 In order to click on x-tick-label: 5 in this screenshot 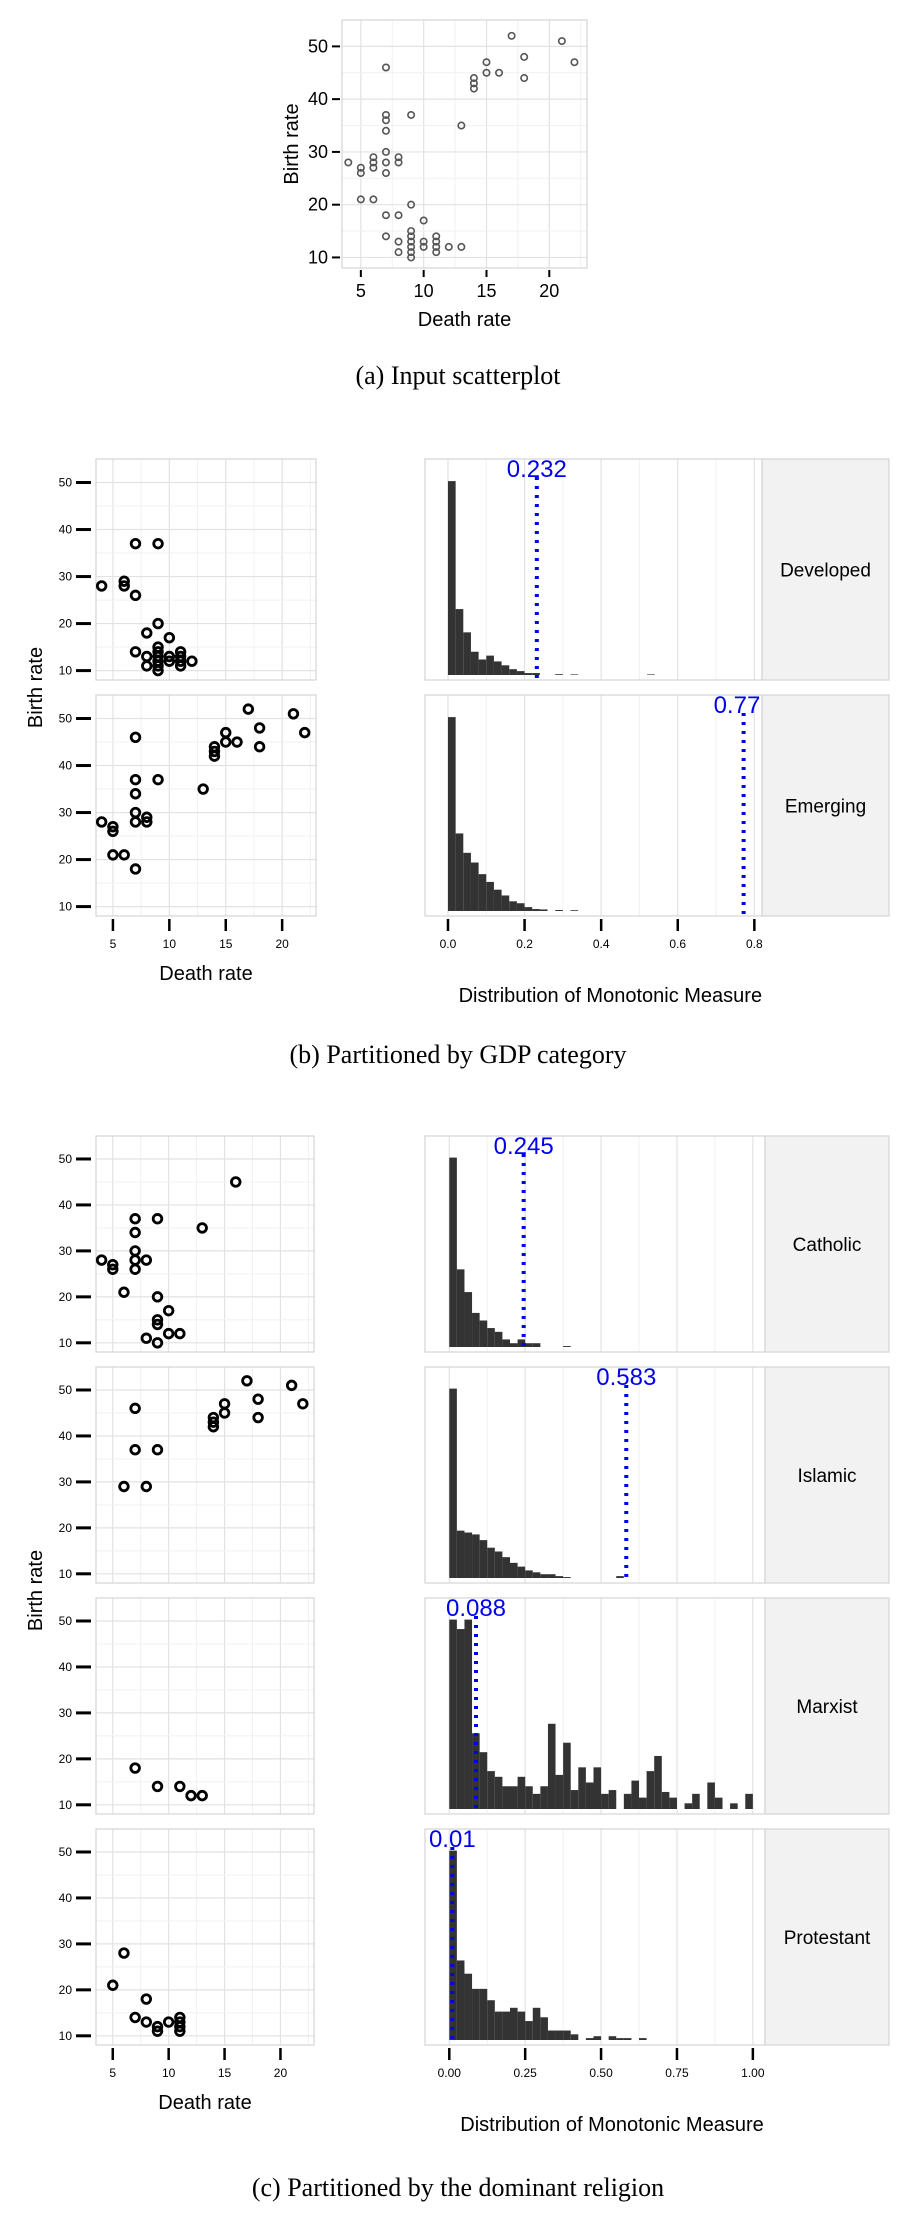, I will do `click(361, 291)`.